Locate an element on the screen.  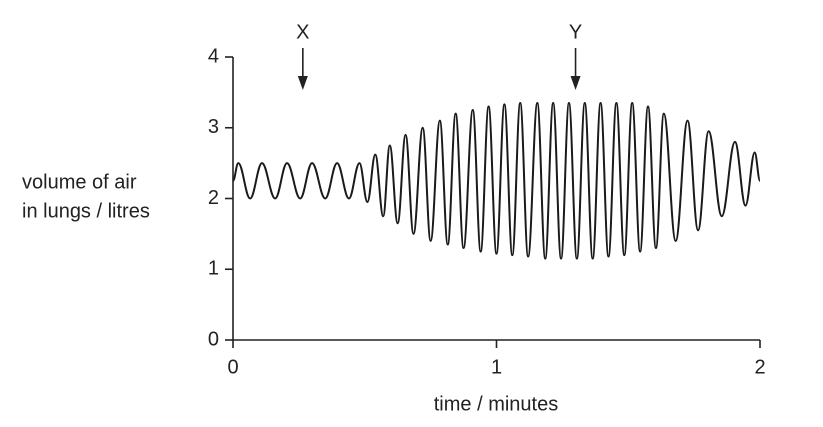
y-axis-label: in lungs / litres is located at coordinates (86, 211).